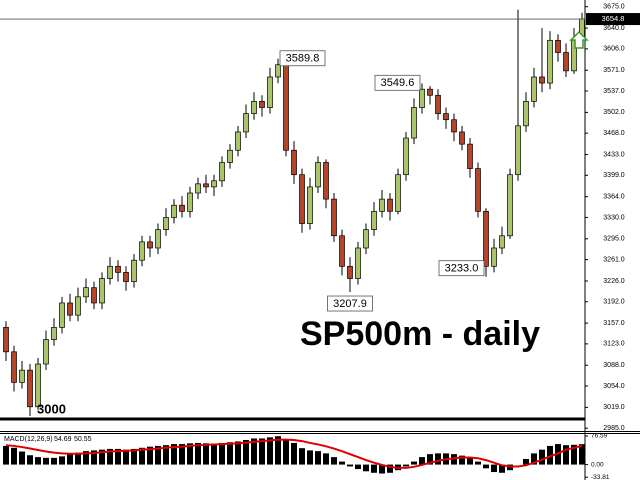 The height and width of the screenshot is (480, 640). I want to click on y-tick-label: 3675.0, so click(614, 7).